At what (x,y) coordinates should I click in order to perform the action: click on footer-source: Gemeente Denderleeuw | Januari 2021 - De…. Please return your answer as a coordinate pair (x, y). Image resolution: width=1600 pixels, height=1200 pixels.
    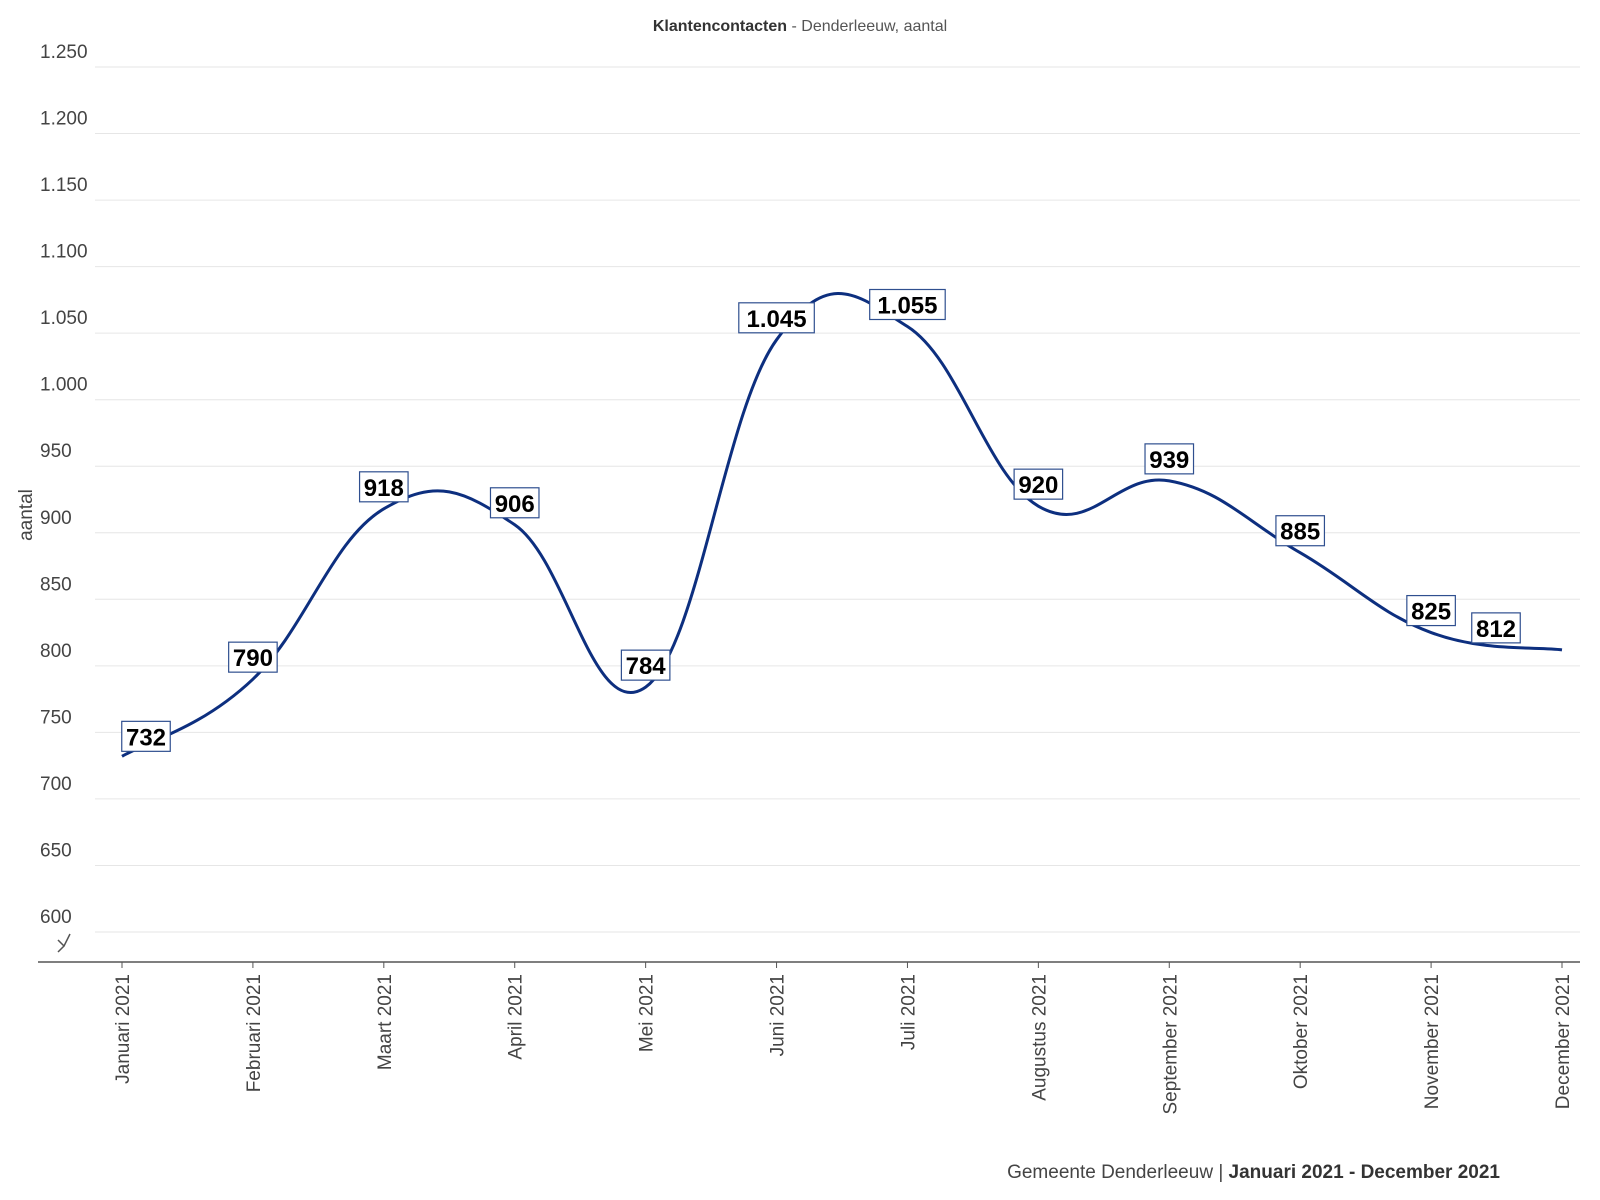
    Looking at the image, I should click on (1253, 1173).